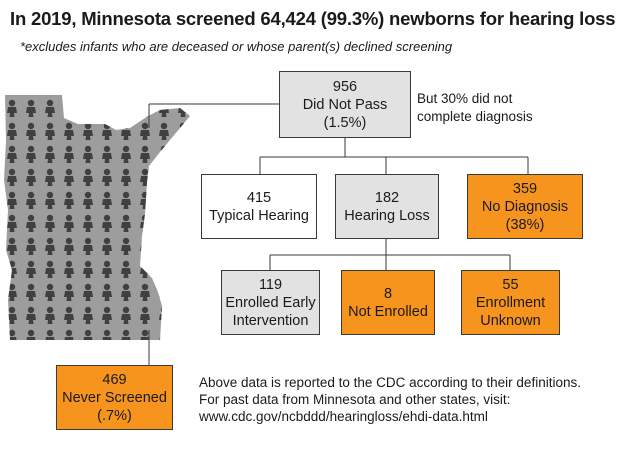 This screenshot has height=449, width=626. I want to click on node-value: 182, so click(387, 197).